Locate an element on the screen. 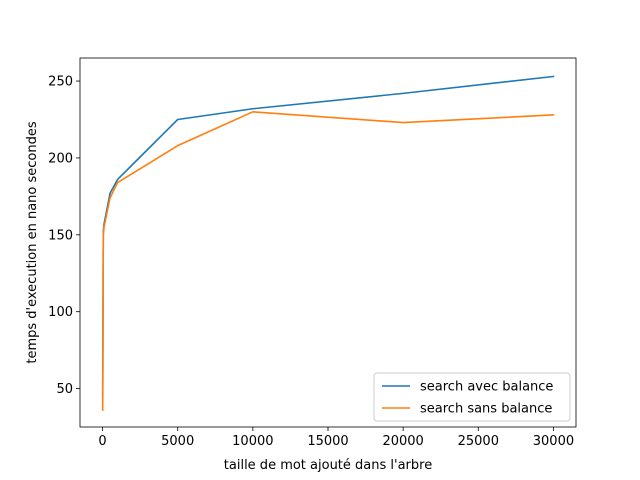 The height and width of the screenshot is (480, 640). y-tick-label: 100 is located at coordinates (60, 312).